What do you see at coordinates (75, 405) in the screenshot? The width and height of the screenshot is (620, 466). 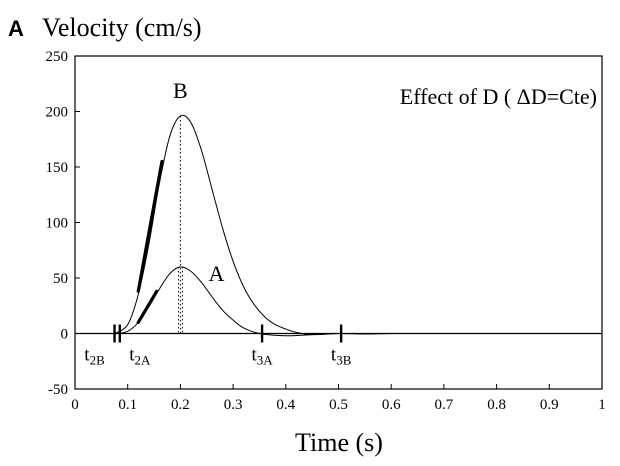 I see `x-tick-label: 0` at bounding box center [75, 405].